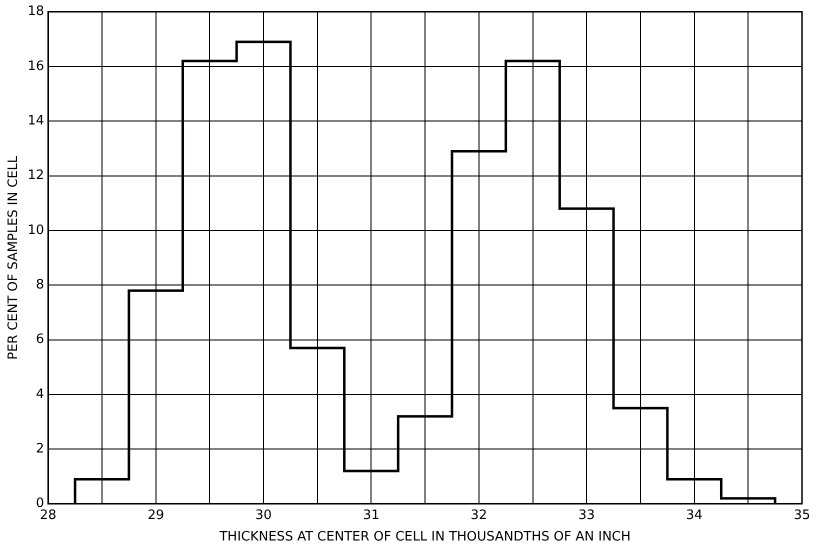  I want to click on x-tick-label: 31, so click(371, 515).